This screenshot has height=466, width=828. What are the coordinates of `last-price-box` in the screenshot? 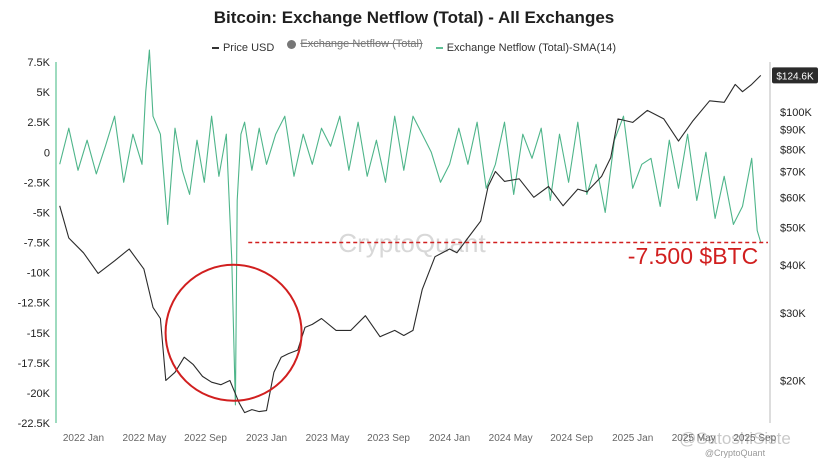 It's located at (795, 75).